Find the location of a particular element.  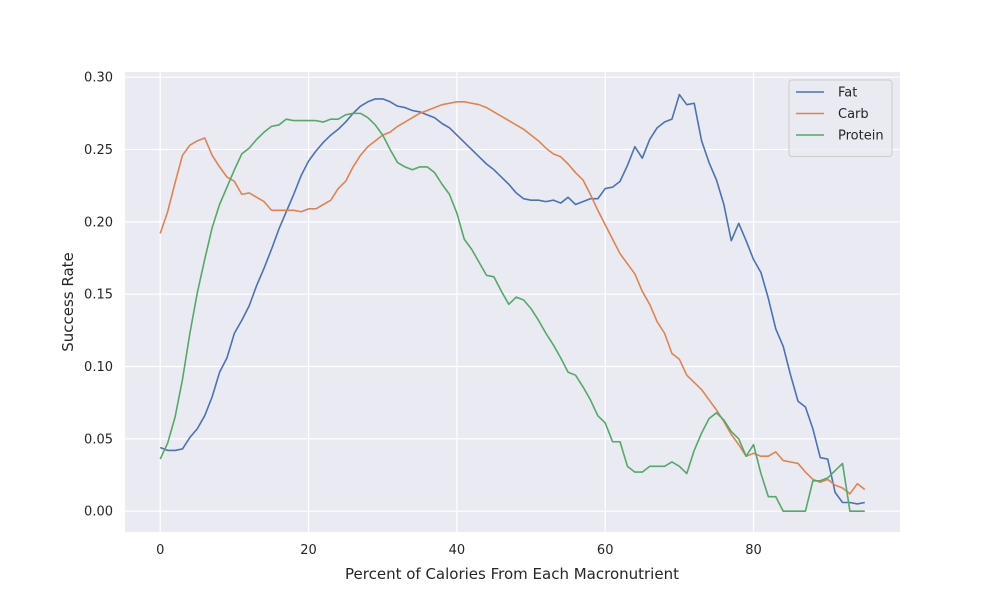

y-tick-label: 0.00 is located at coordinates (98, 512).